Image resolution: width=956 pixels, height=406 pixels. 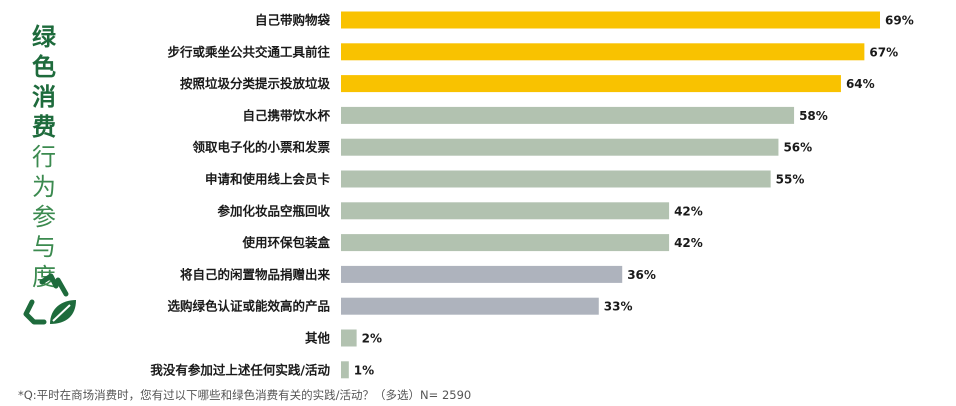 I want to click on value-label: 1%, so click(x=364, y=370).